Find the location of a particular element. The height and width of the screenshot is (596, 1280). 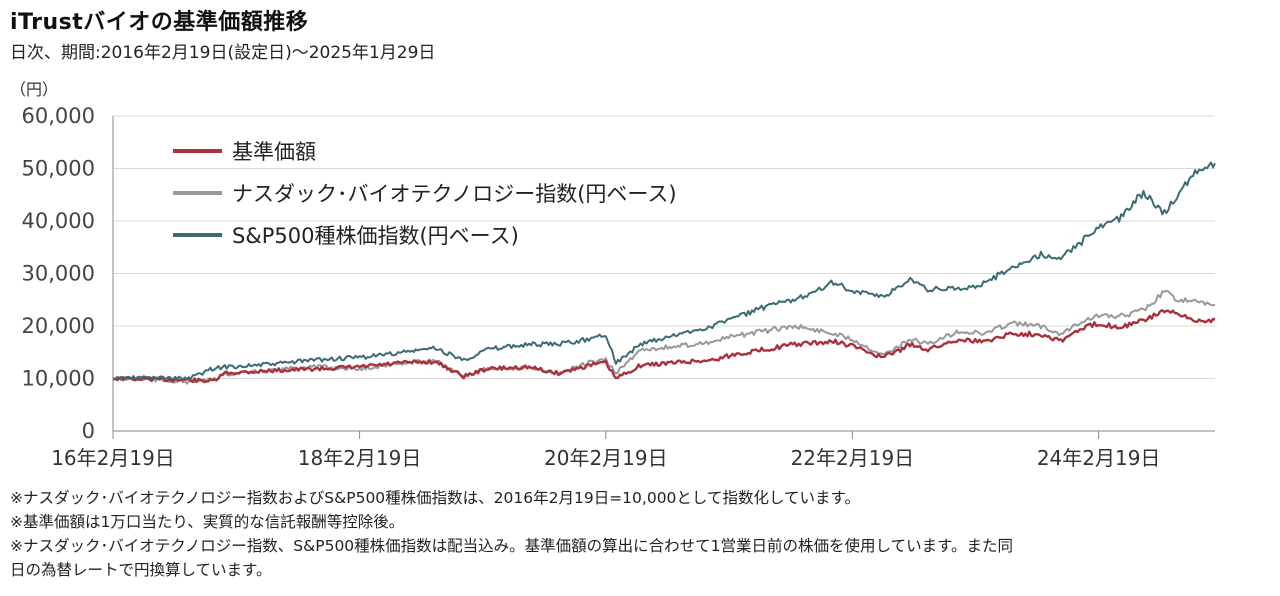

y-tick-label: 30,000 is located at coordinates (58, 274).